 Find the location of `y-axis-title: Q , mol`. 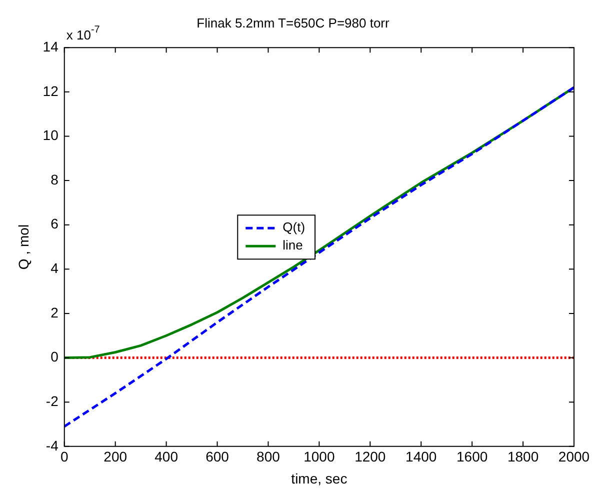

y-axis-title: Q , mol is located at coordinates (23, 247).